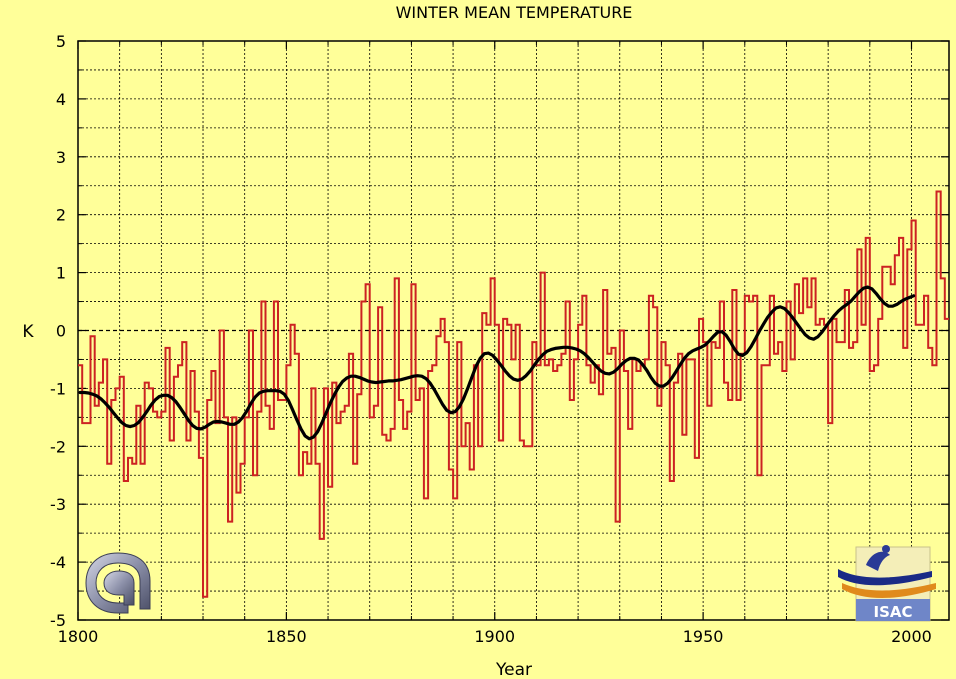 Image resolution: width=956 pixels, height=679 pixels. What do you see at coordinates (61, 331) in the screenshot?
I see `y-tick-label: 0` at bounding box center [61, 331].